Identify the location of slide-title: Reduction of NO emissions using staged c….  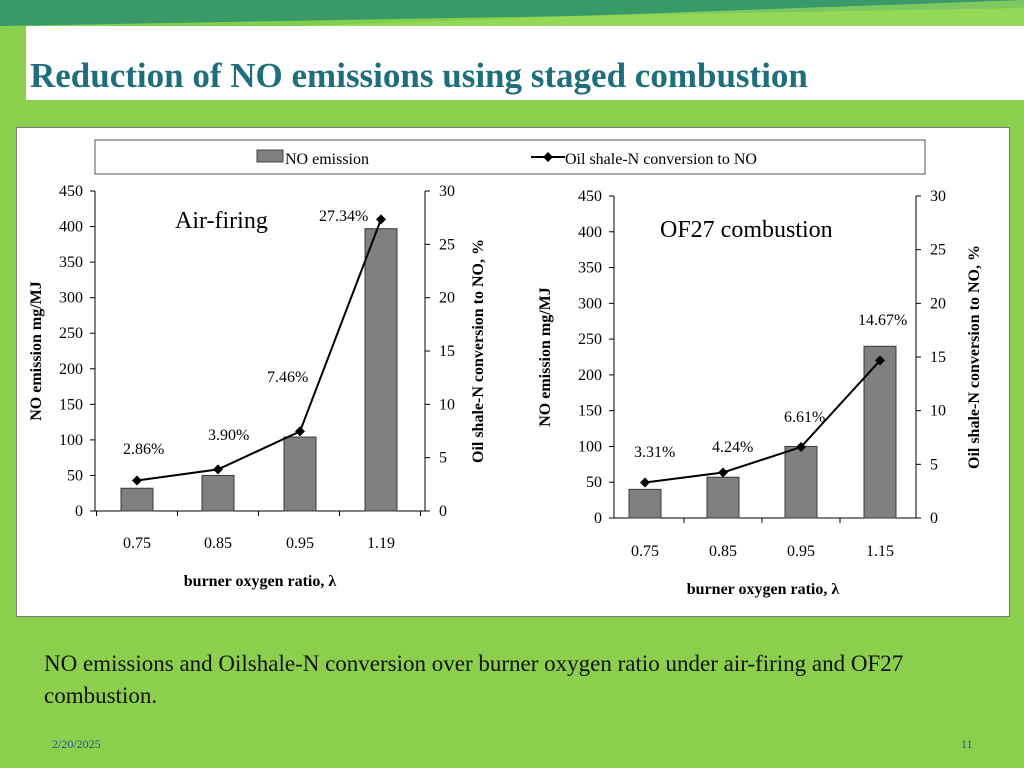
(419, 75).